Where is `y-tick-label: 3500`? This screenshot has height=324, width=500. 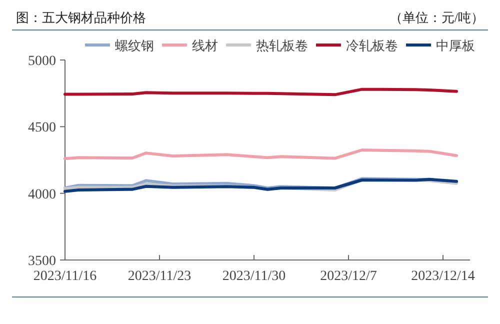
y-tick-label: 3500 is located at coordinates (42, 261).